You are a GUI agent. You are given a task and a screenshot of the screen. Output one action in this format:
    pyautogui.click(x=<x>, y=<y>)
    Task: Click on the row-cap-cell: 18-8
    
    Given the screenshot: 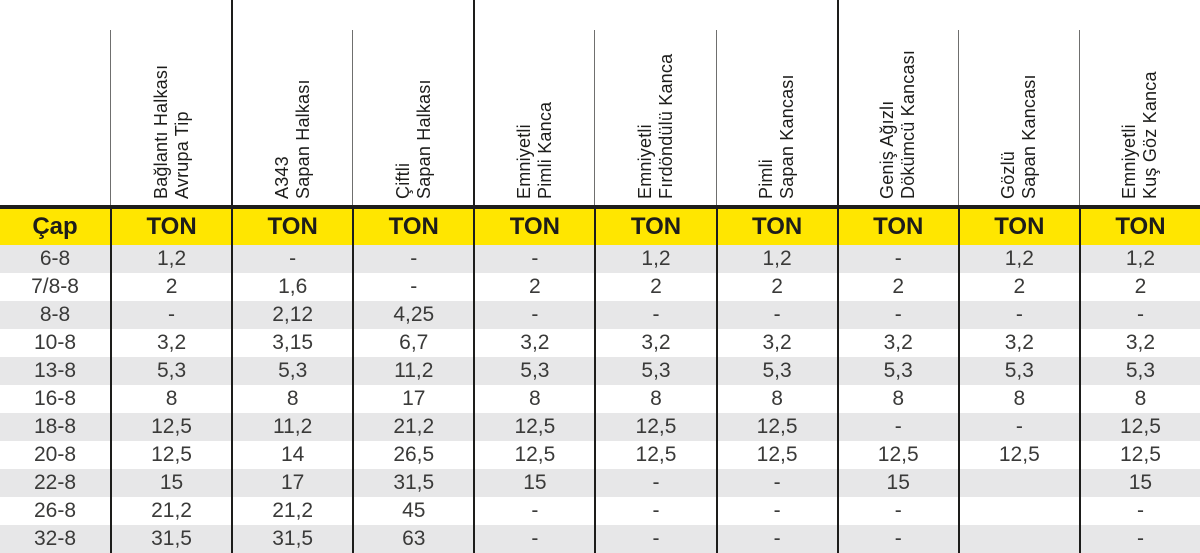 What is the action you would take?
    pyautogui.click(x=55, y=426)
    